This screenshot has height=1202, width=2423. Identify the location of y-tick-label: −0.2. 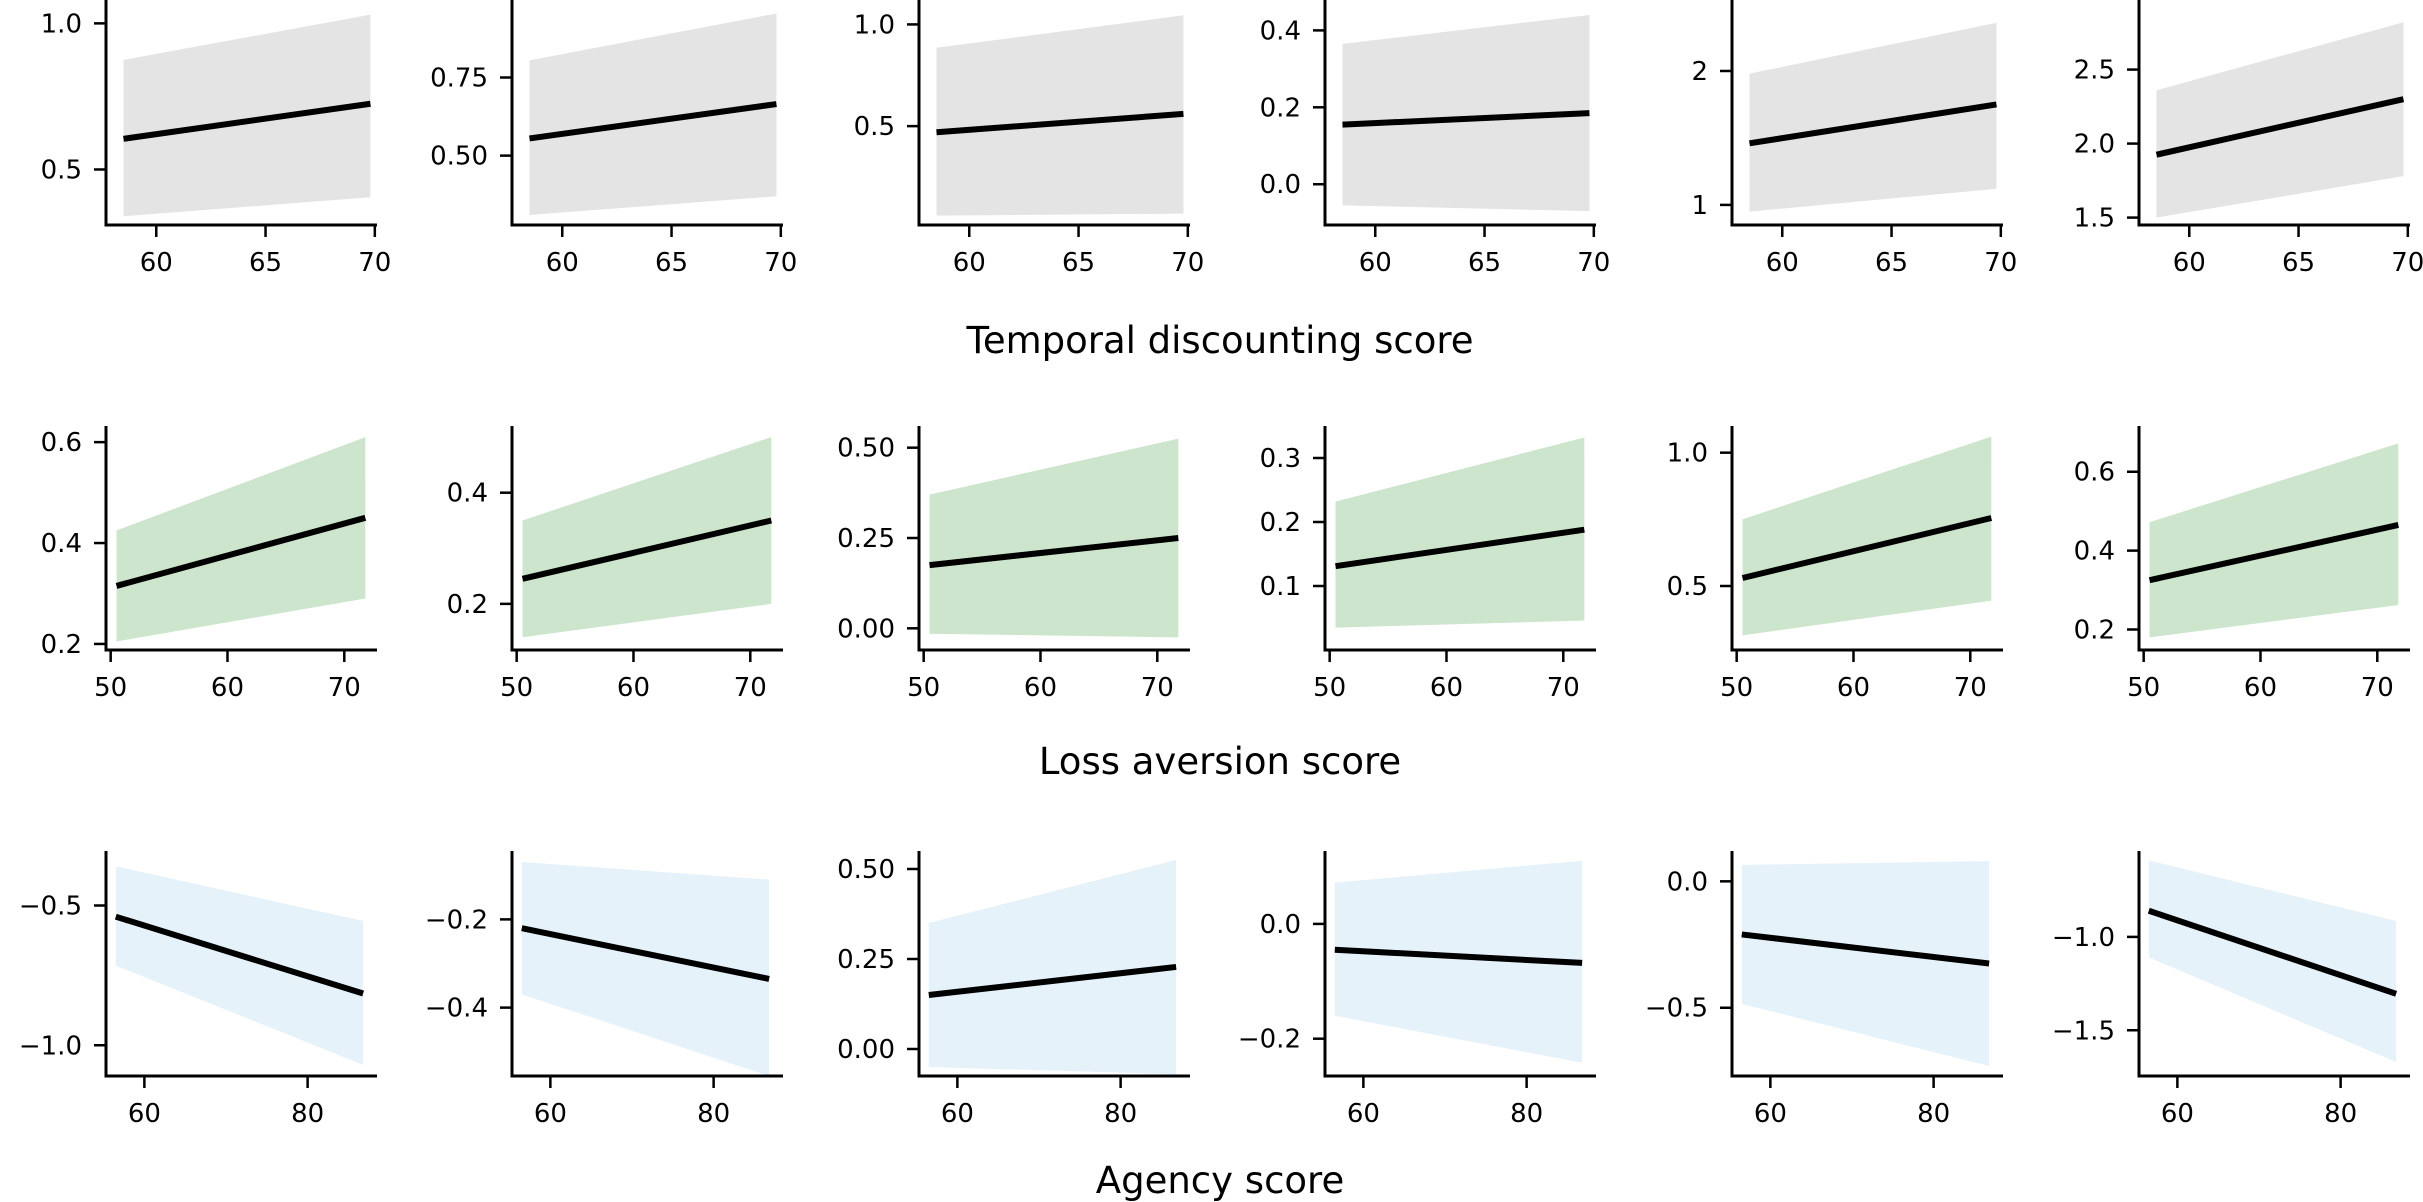
(456, 920).